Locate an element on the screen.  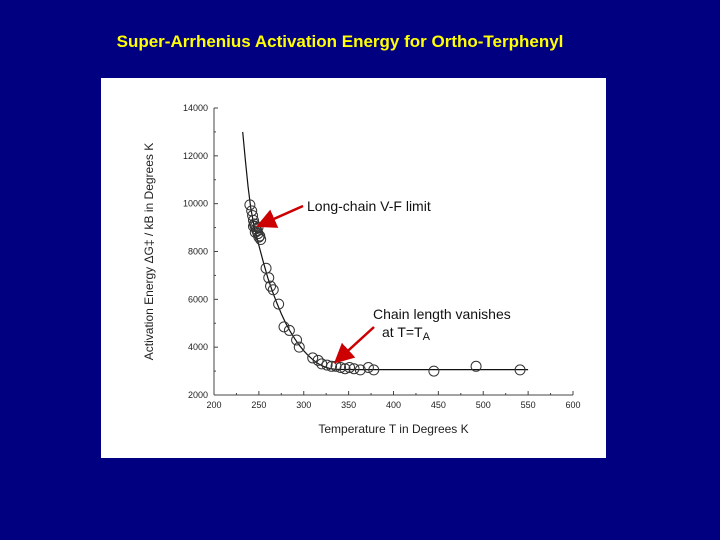
x-tick-label: 200 is located at coordinates (213, 405).